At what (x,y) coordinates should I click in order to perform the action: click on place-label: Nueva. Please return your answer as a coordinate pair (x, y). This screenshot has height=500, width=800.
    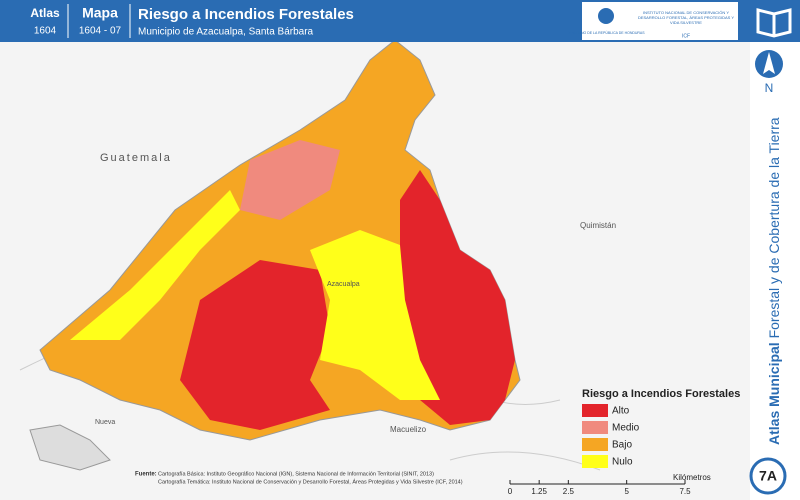
    Looking at the image, I should click on (105, 422).